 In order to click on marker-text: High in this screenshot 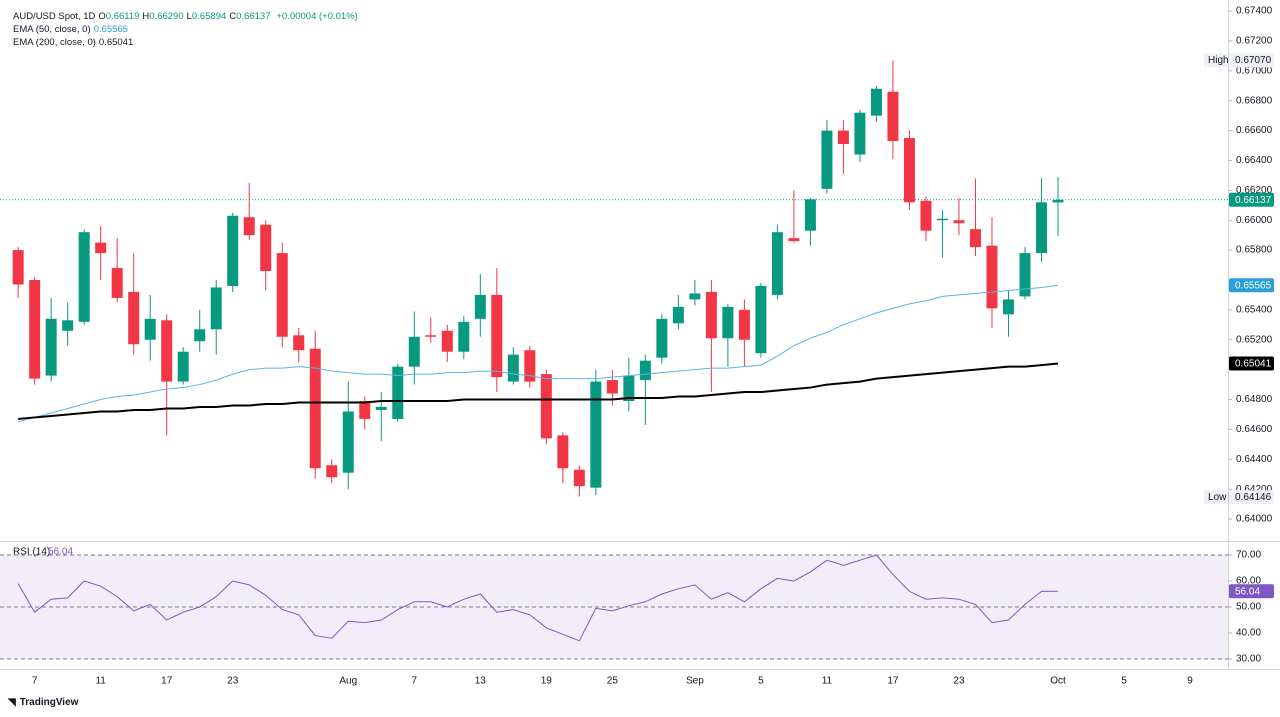, I will do `click(1218, 60)`.